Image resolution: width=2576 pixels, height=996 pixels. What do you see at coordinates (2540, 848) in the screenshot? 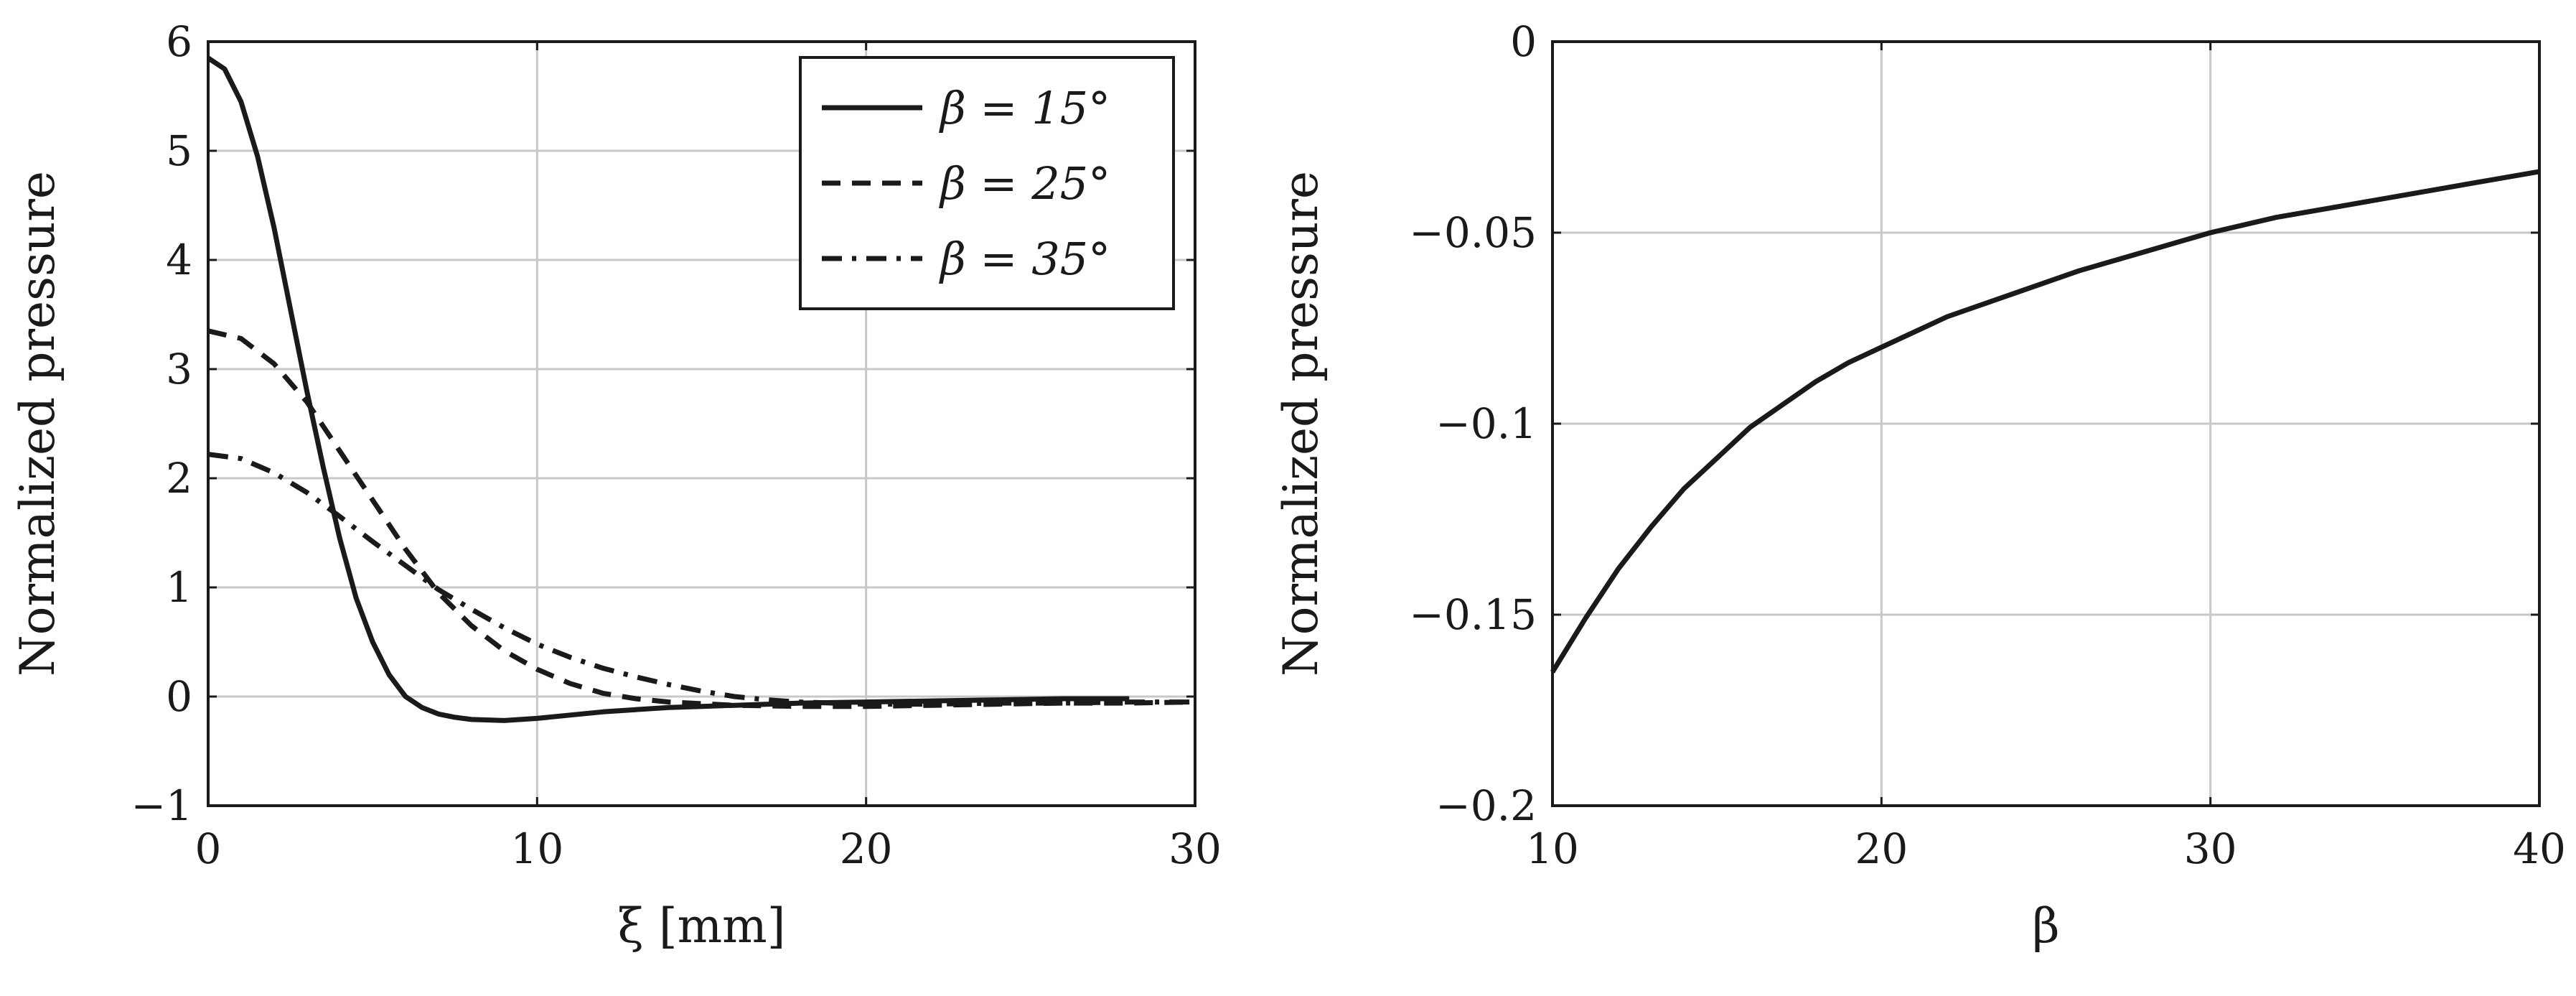
I see `right-xtick-label: 40` at bounding box center [2540, 848].